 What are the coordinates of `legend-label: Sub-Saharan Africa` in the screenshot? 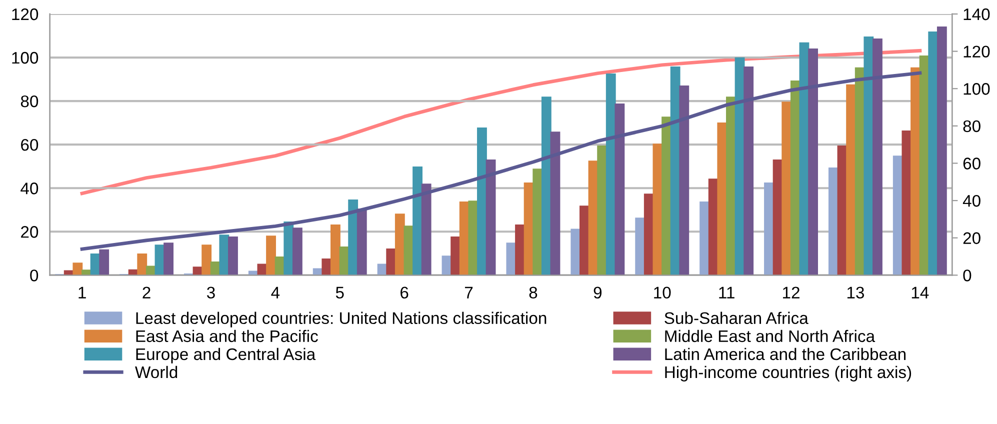 It's located at (736, 318).